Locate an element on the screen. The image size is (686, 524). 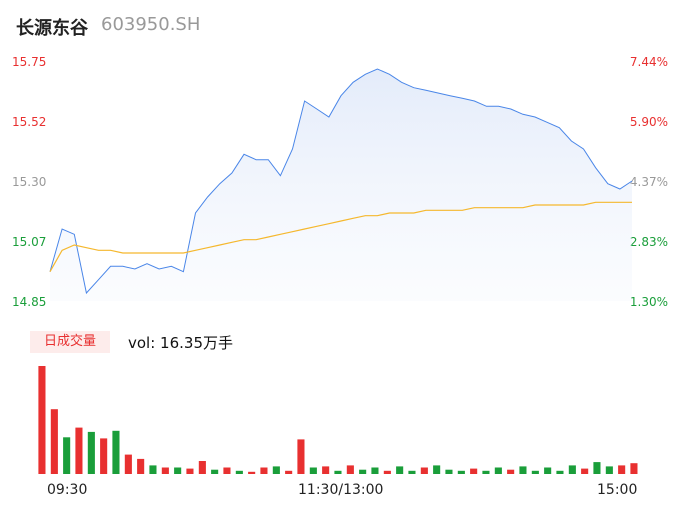
price-label-4: 15.07 is located at coordinates (29, 242).